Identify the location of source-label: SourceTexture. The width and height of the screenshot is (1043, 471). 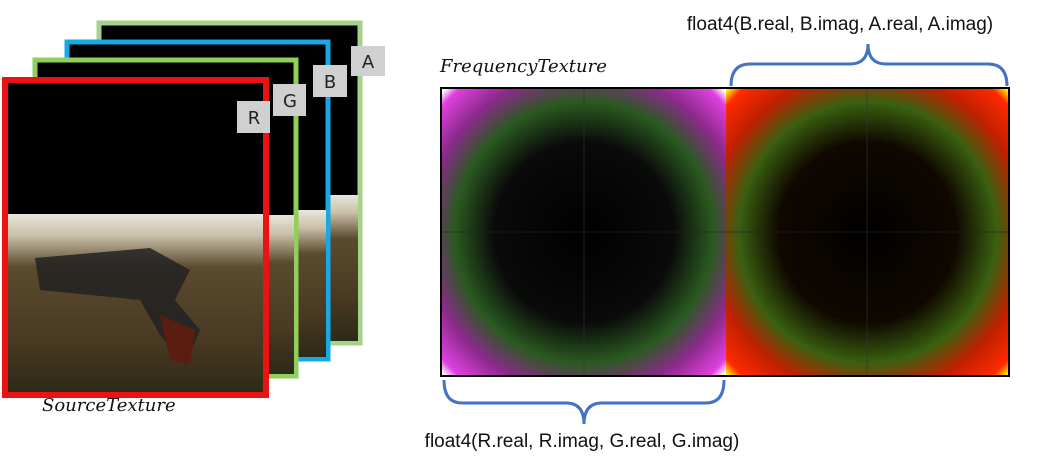
(109, 405).